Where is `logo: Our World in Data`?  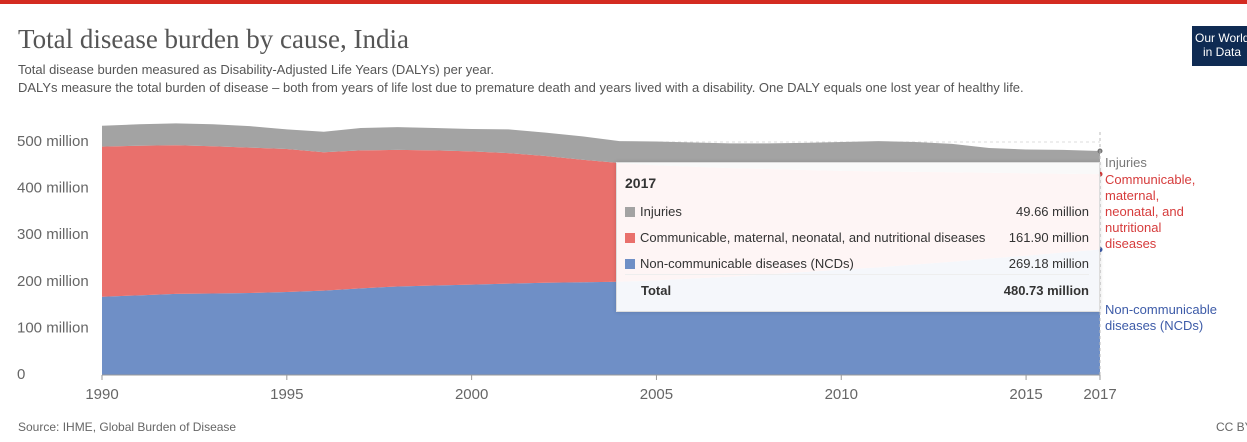 logo: Our World in Data is located at coordinates (1219, 46).